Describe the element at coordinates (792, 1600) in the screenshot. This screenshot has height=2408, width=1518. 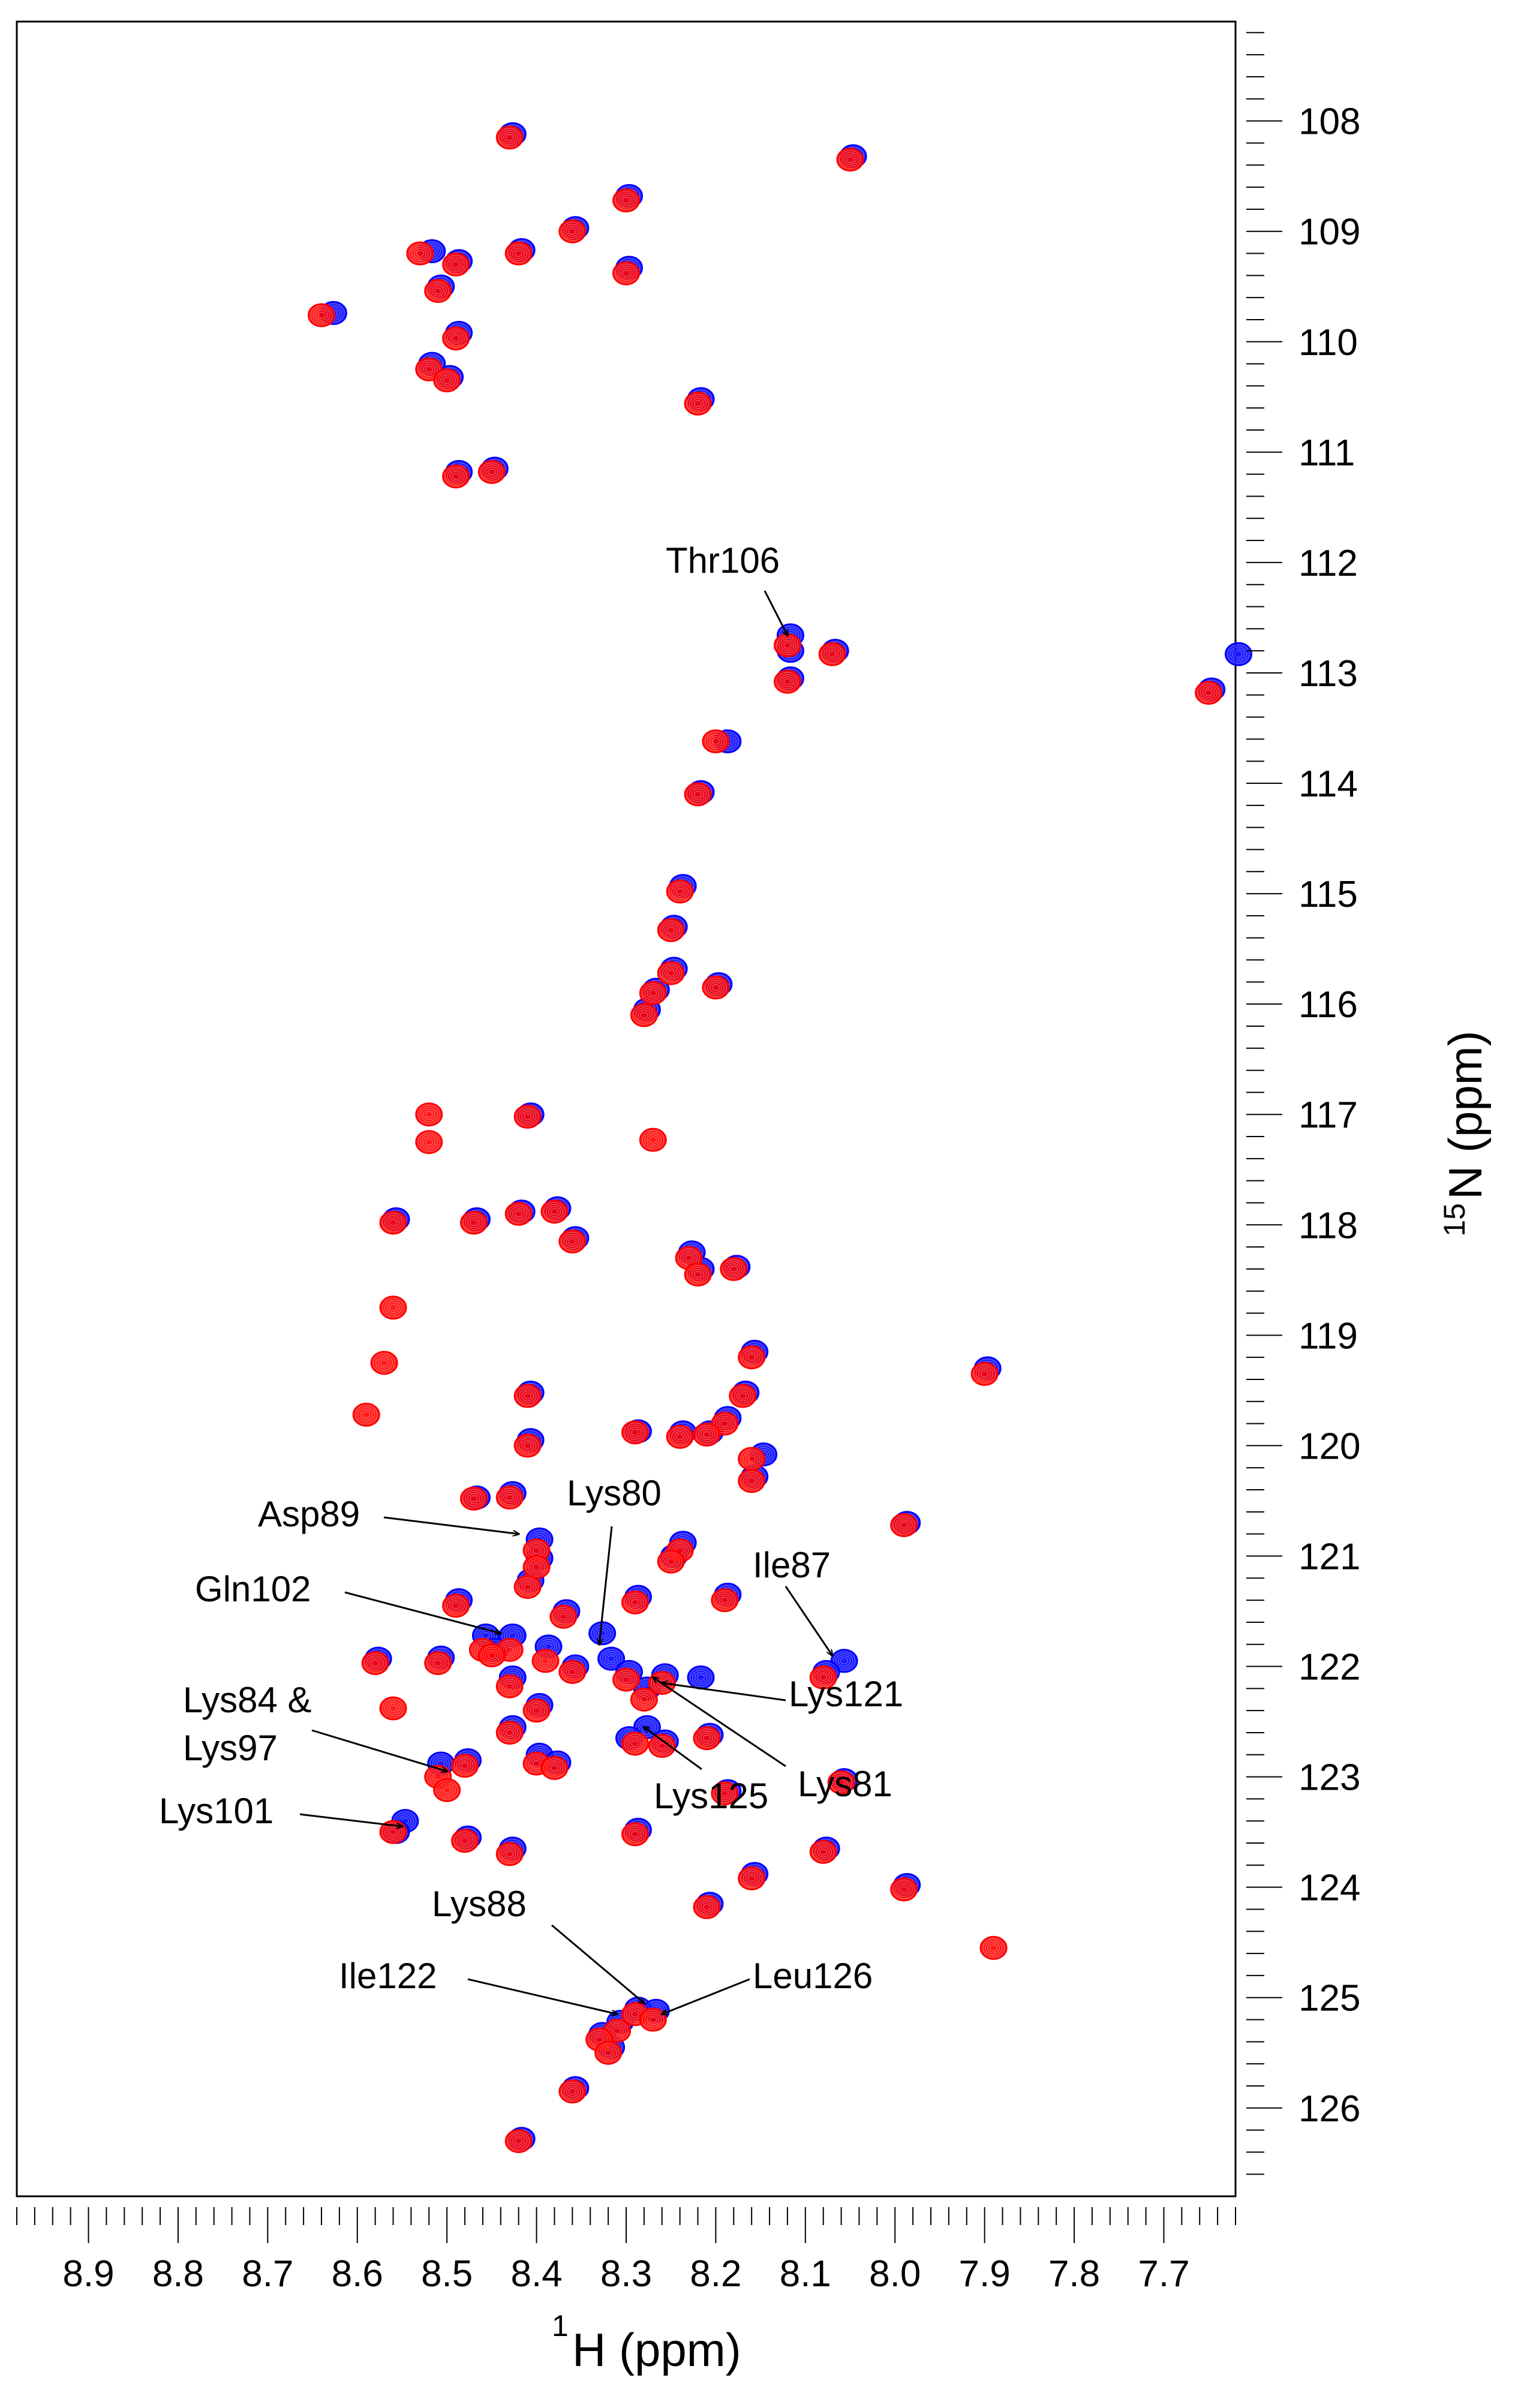
I see `annotation-ile87: Ile87` at that location.